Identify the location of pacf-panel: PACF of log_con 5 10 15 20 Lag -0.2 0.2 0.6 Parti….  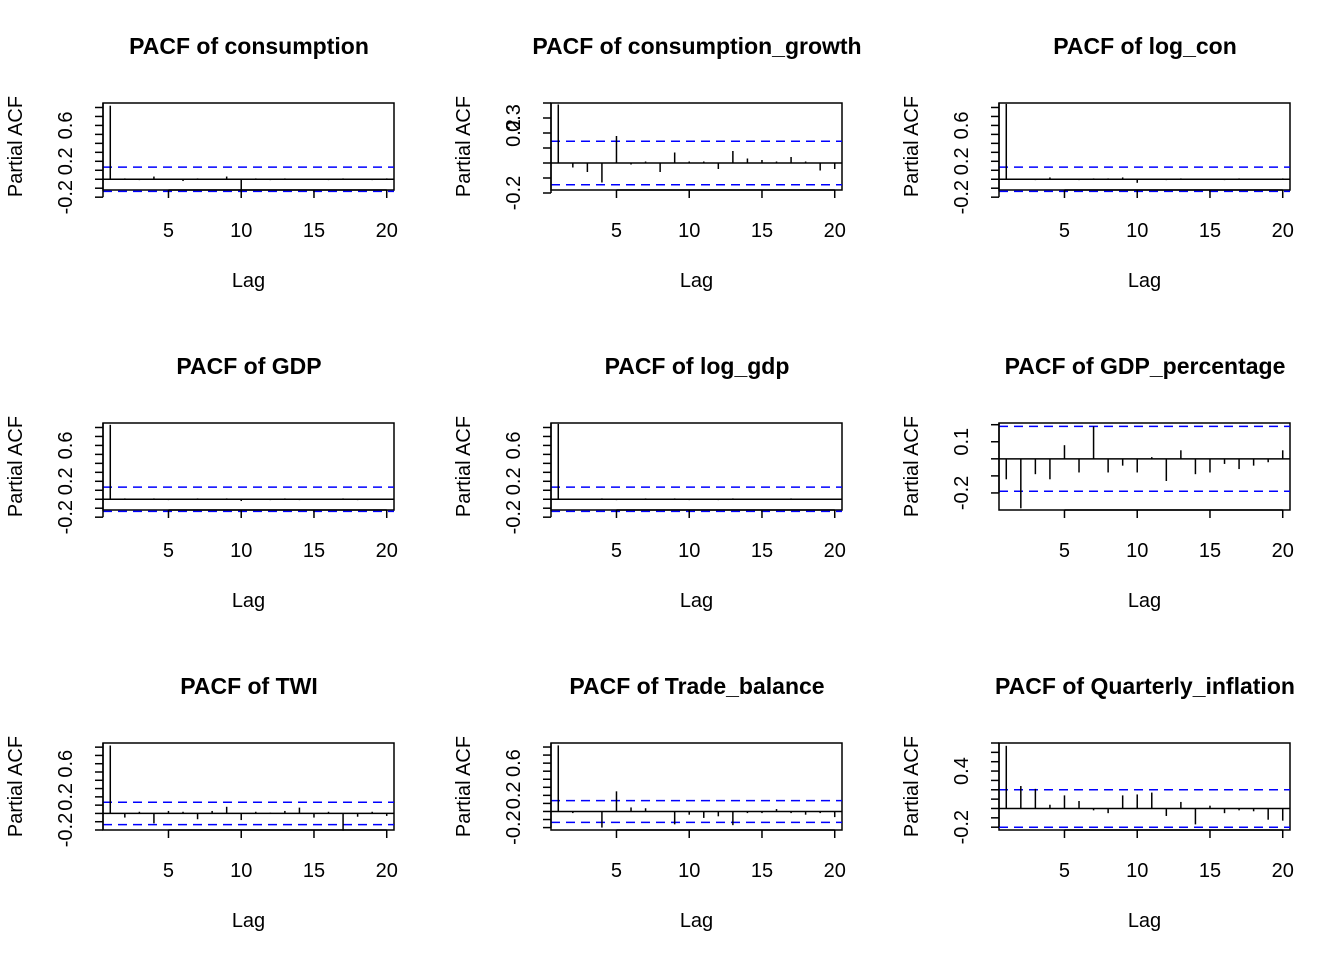
(1097, 162).